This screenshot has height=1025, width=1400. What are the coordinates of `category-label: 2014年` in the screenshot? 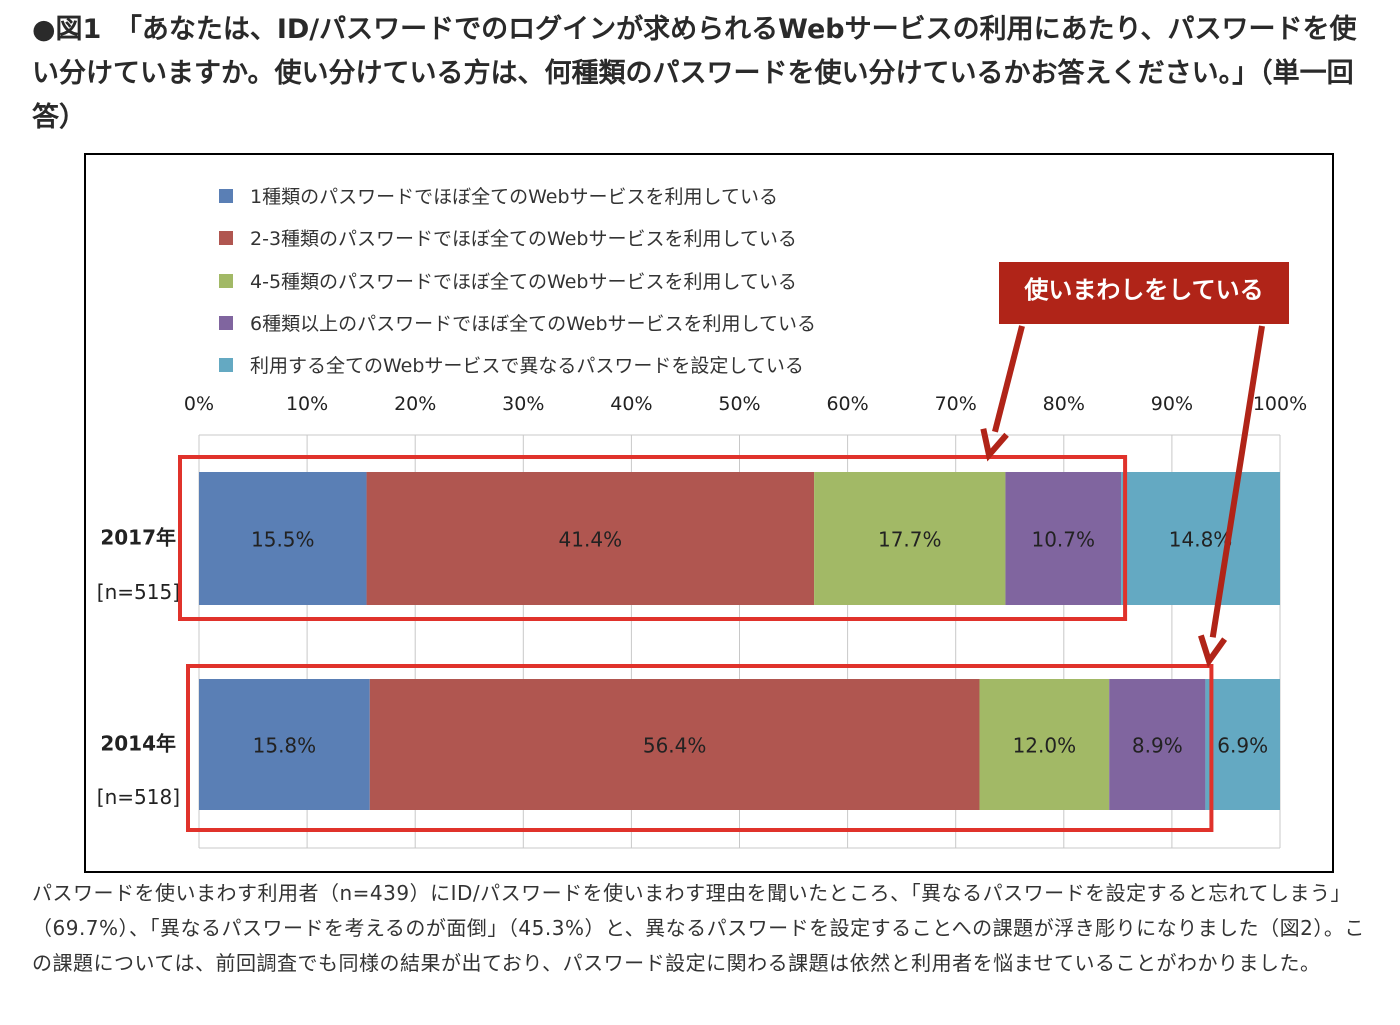 It's located at (138, 744).